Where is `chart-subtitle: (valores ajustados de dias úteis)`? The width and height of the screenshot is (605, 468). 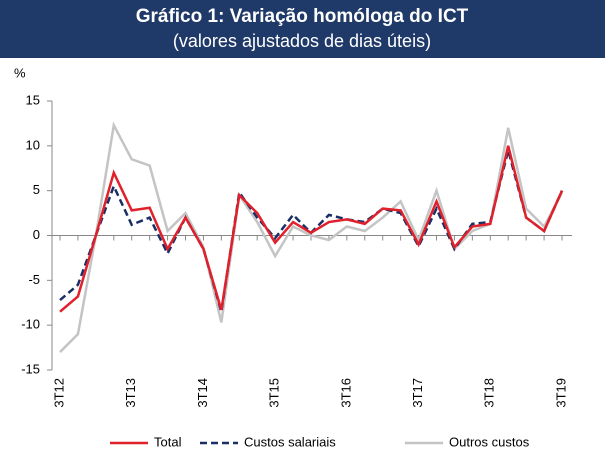 chart-subtitle: (valores ajustados de dias úteis) is located at coordinates (302, 41).